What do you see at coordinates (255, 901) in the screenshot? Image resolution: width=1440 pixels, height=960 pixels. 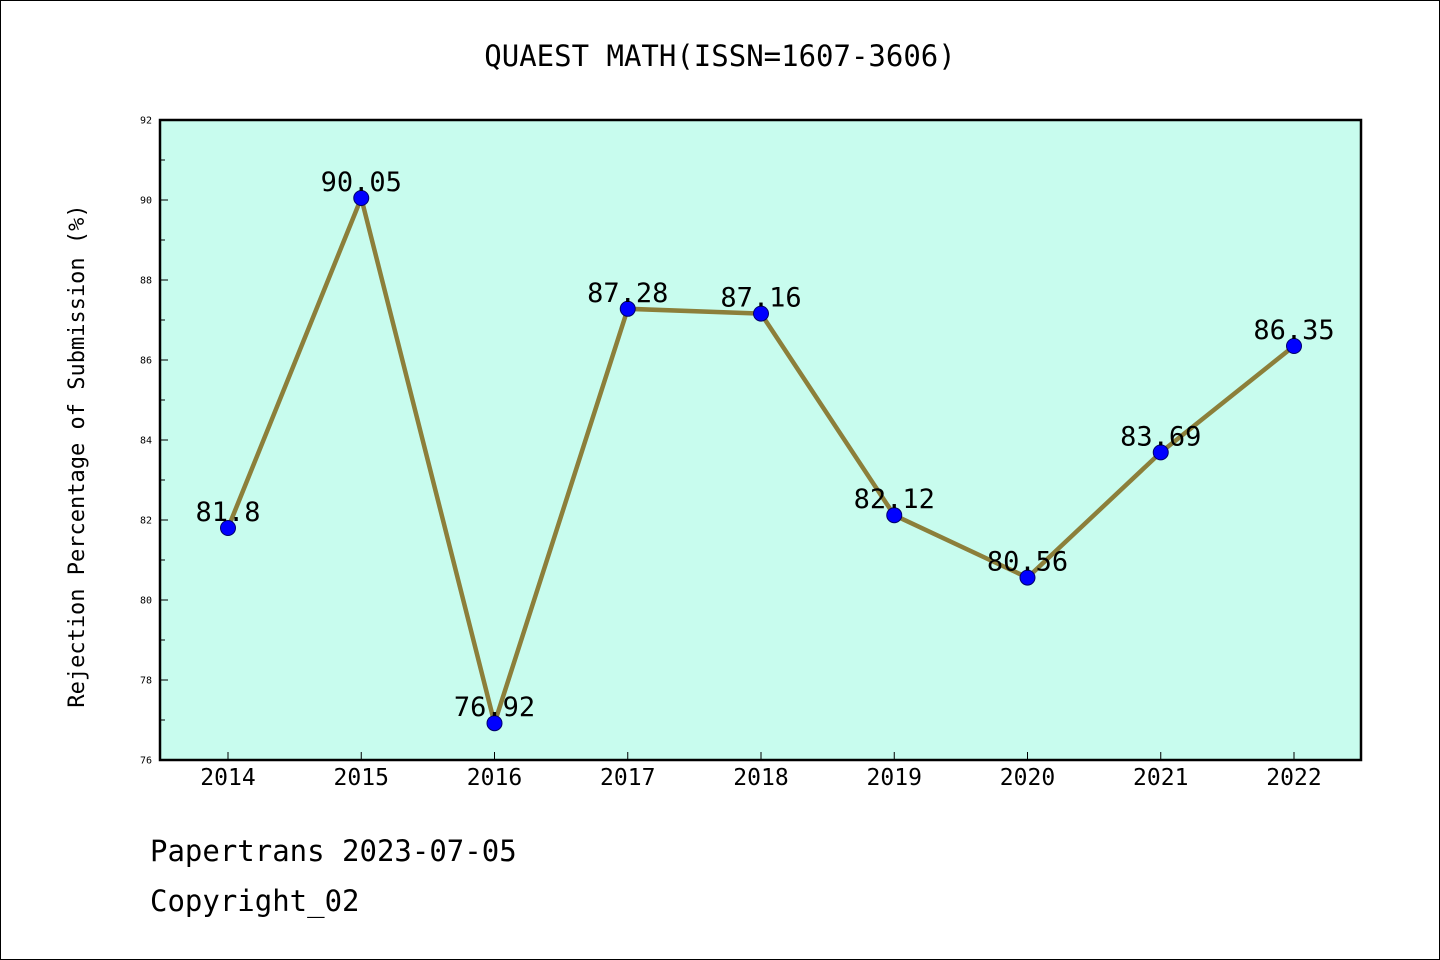 I see `footer-copyright-text: Copyright_02` at bounding box center [255, 901].